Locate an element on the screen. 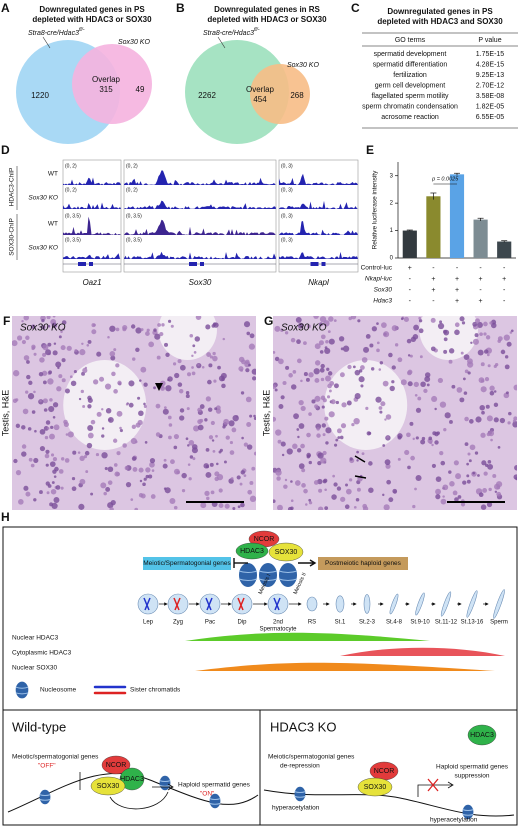  box-repressed is located at coordinates (187, 563).